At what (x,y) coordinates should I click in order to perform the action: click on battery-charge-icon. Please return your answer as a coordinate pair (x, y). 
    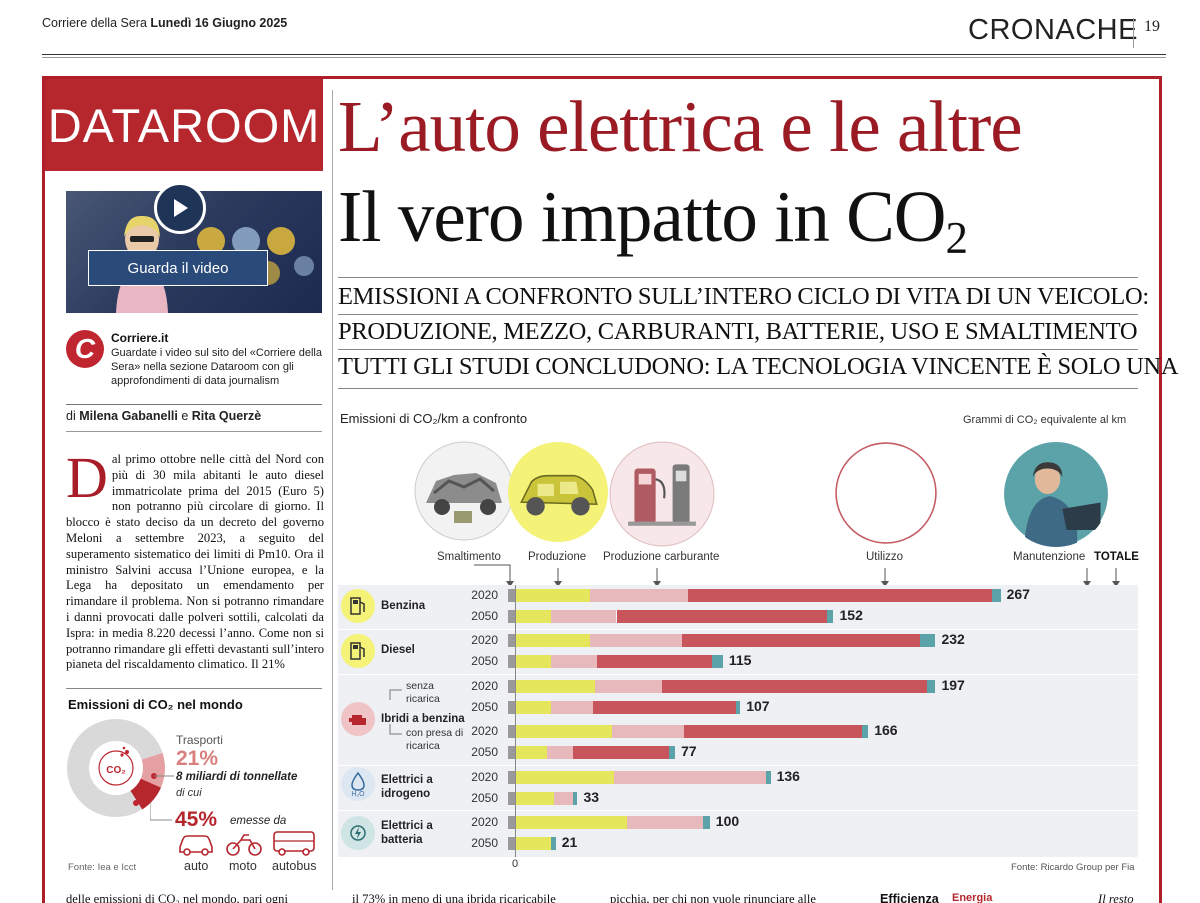
    Looking at the image, I should click on (358, 833).